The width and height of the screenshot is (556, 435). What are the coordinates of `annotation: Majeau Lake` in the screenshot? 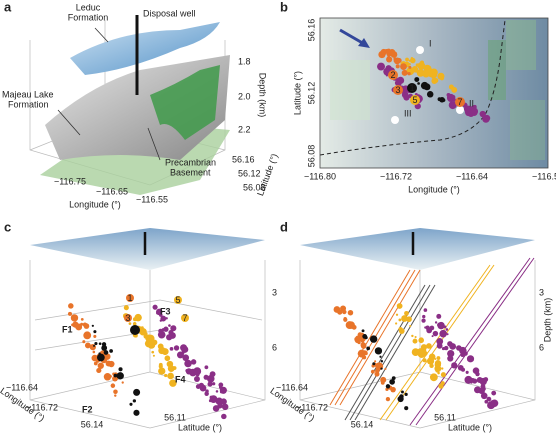 It's located at (28, 94).